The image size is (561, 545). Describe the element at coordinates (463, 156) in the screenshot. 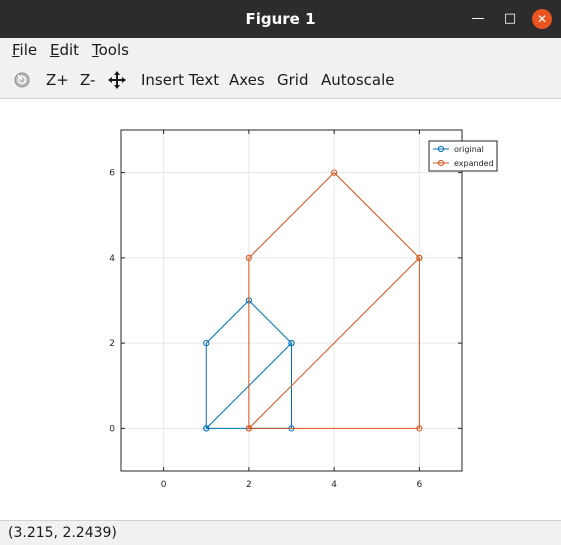

I see `legend: original expanded` at that location.